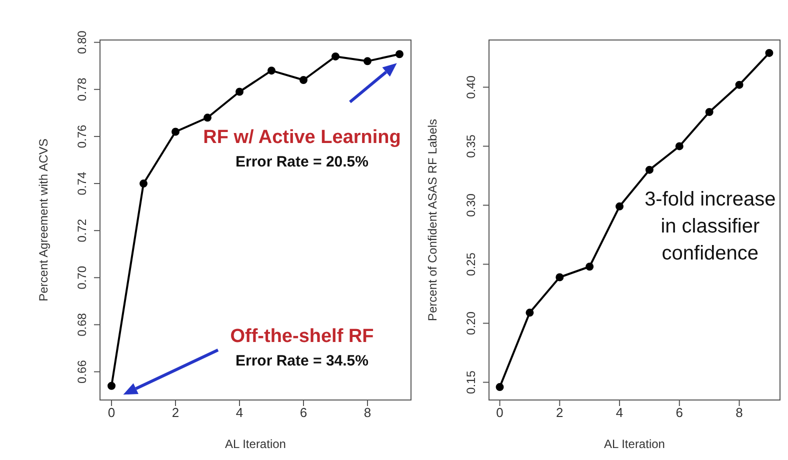 The height and width of the screenshot is (460, 788). What do you see at coordinates (82, 42) in the screenshot?
I see `y-tick-label: 0.80` at bounding box center [82, 42].